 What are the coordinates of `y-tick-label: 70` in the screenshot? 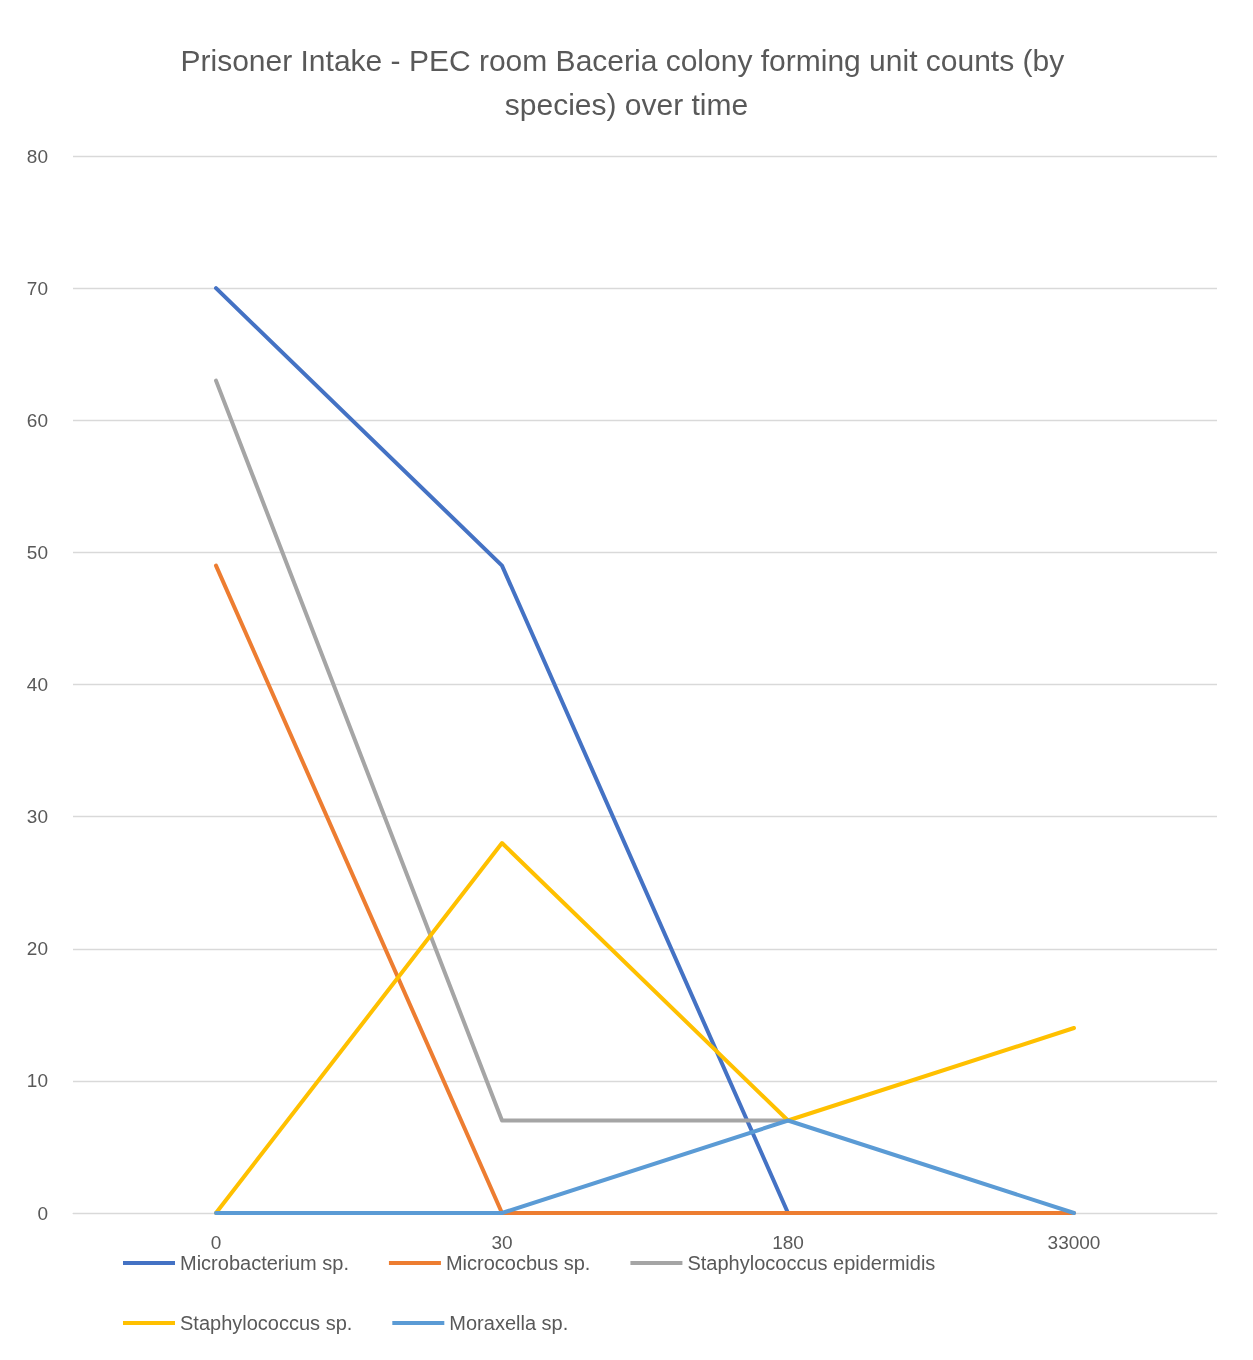 It's located at (37, 288).